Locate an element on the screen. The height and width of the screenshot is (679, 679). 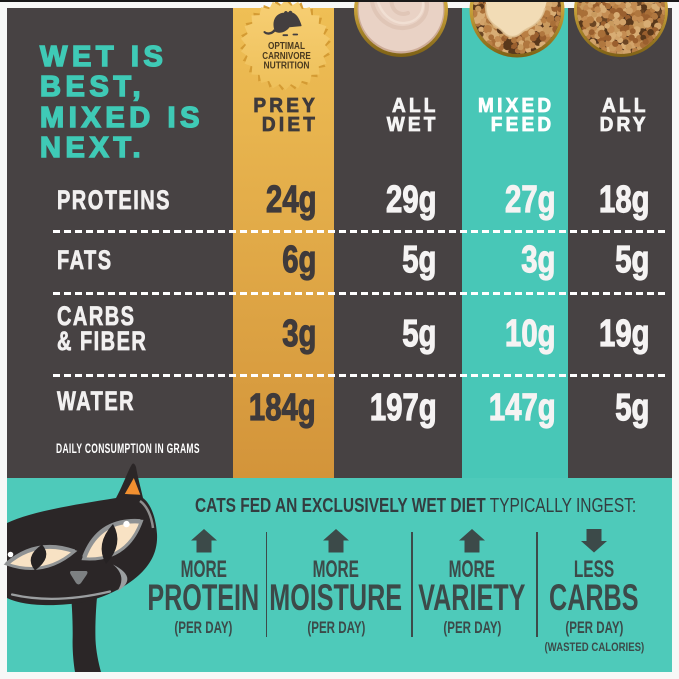
svg-text: NUTRITION is located at coordinates (287, 66).